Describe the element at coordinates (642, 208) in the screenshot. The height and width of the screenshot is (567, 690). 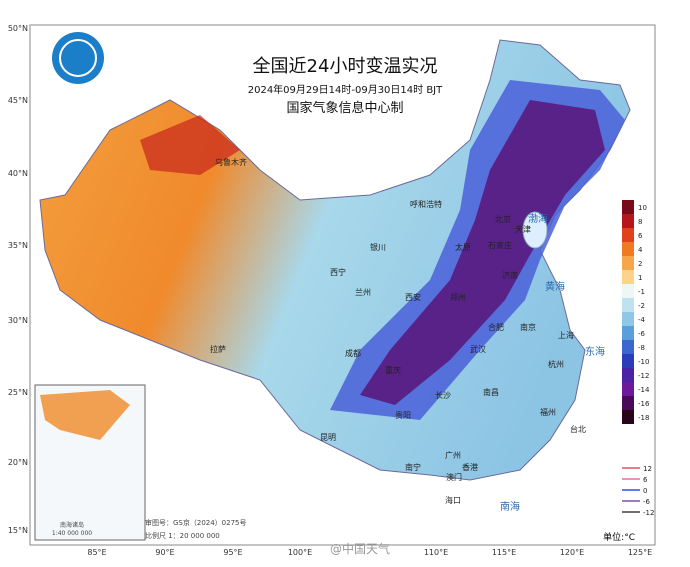
I see `legend-label: 10` at that location.